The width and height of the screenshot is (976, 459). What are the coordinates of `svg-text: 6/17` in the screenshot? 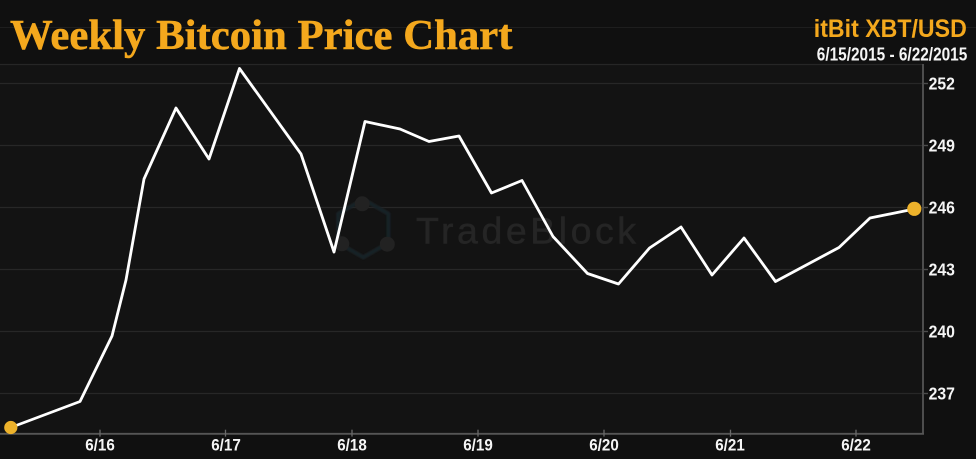 It's located at (226, 446).